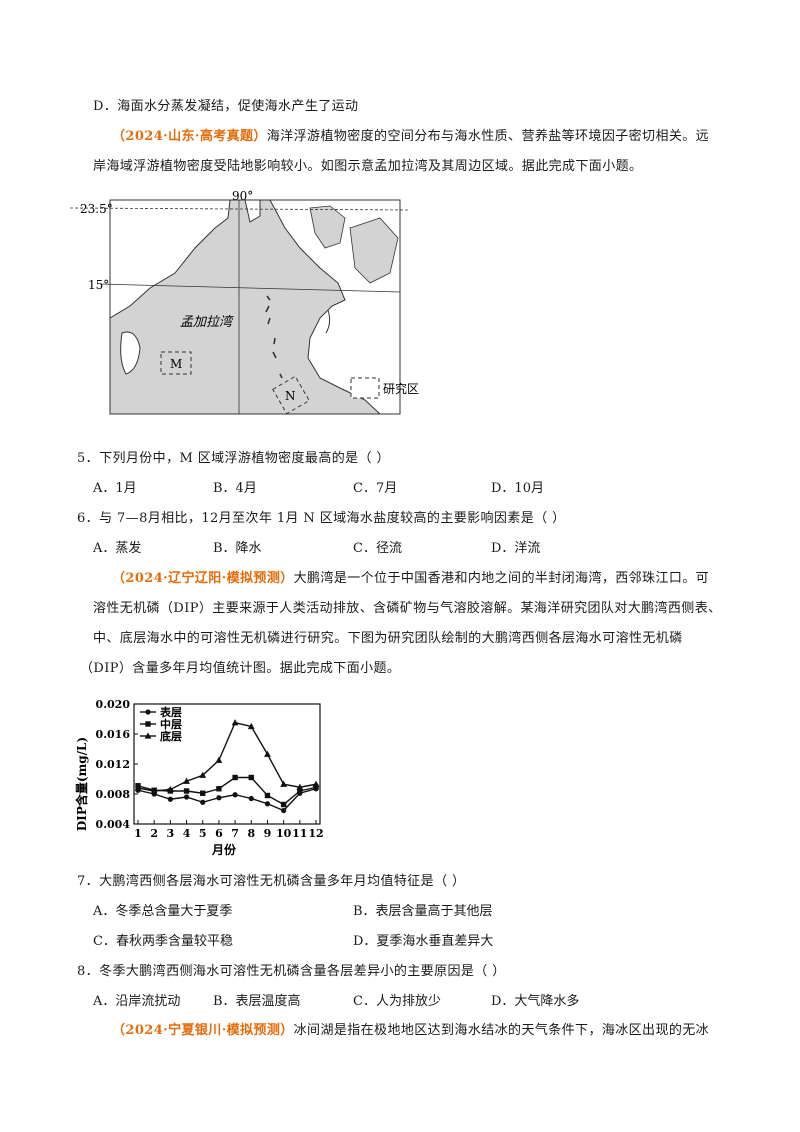 This screenshot has width=800, height=1132. Describe the element at coordinates (517, 488) in the screenshot. I see `q5-option-d: D．10月` at that location.